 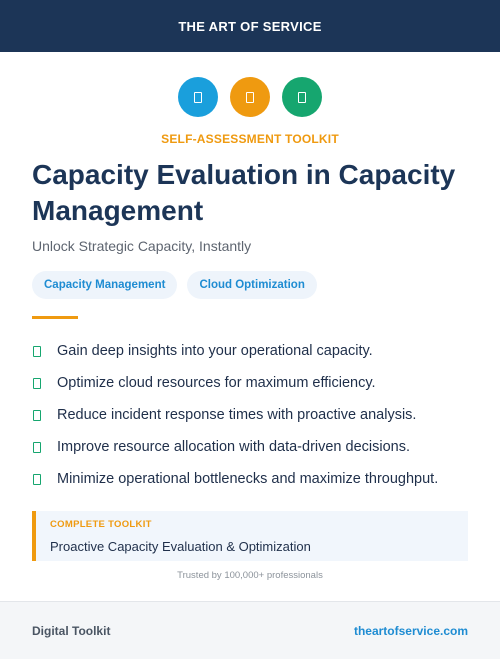 I want to click on tag-list: Capacity Management Cloud Optimization, so click(x=250, y=285).